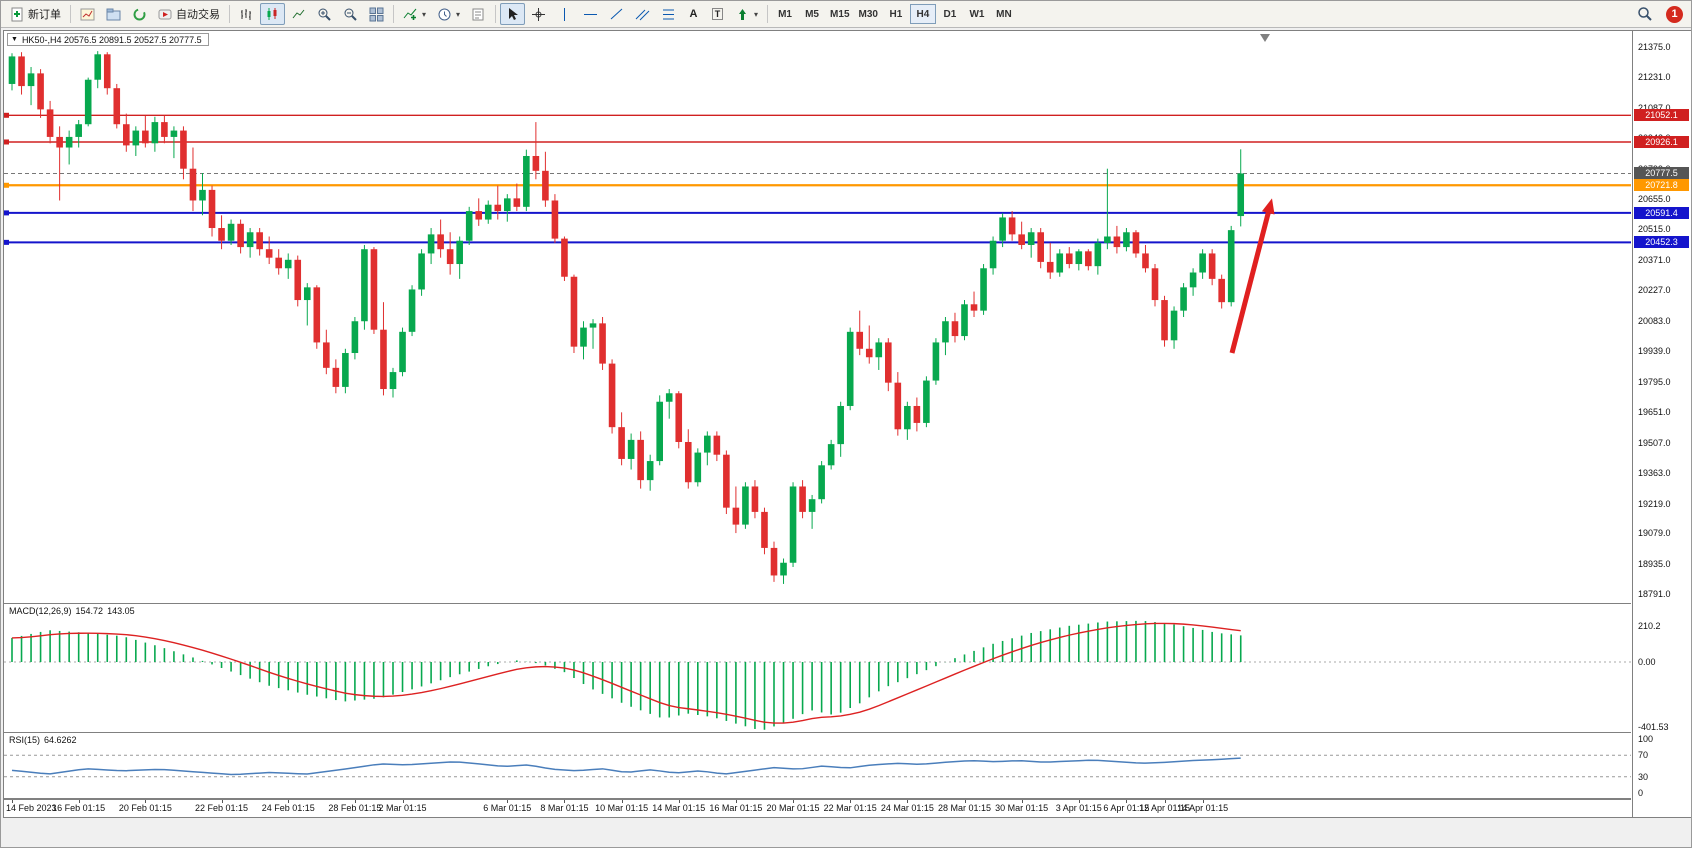  What do you see at coordinates (222, 808) in the screenshot?
I see `time-axis-label: 22 Feb 01:15` at bounding box center [222, 808].